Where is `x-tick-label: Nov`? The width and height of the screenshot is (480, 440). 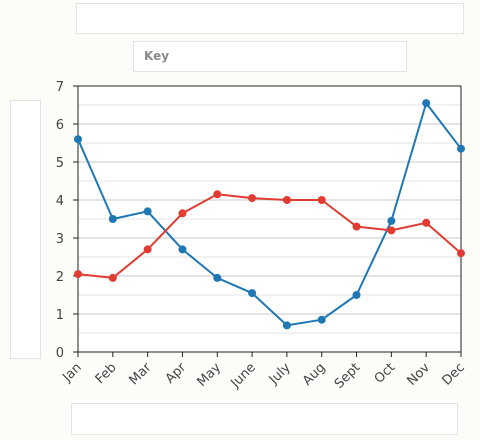 x-tick-label: Nov is located at coordinates (418, 374).